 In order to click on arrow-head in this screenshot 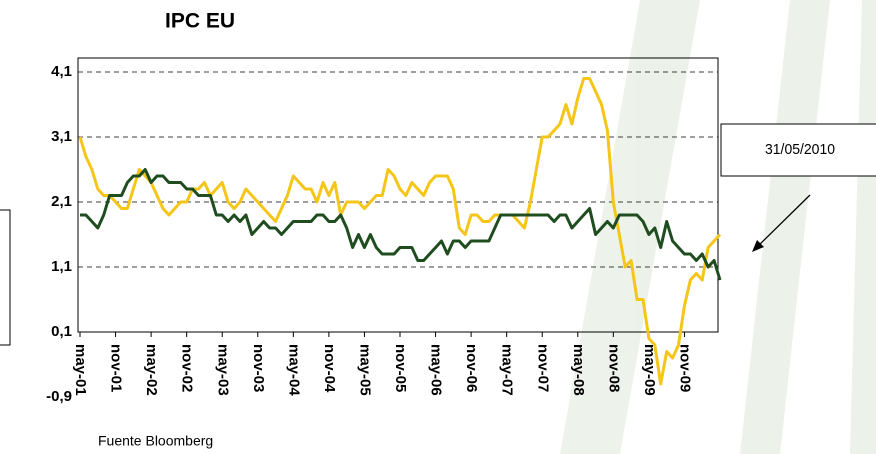, I will do `click(758, 246)`.